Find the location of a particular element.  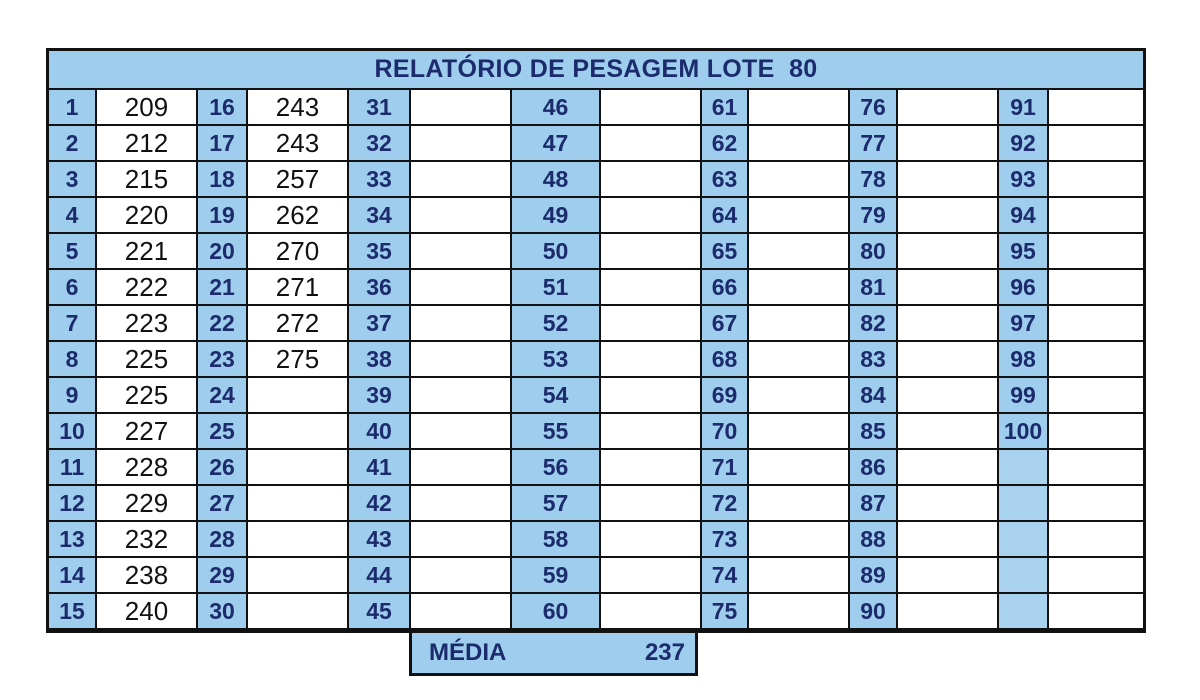

animal-number-cell: 48 is located at coordinates (556, 180).